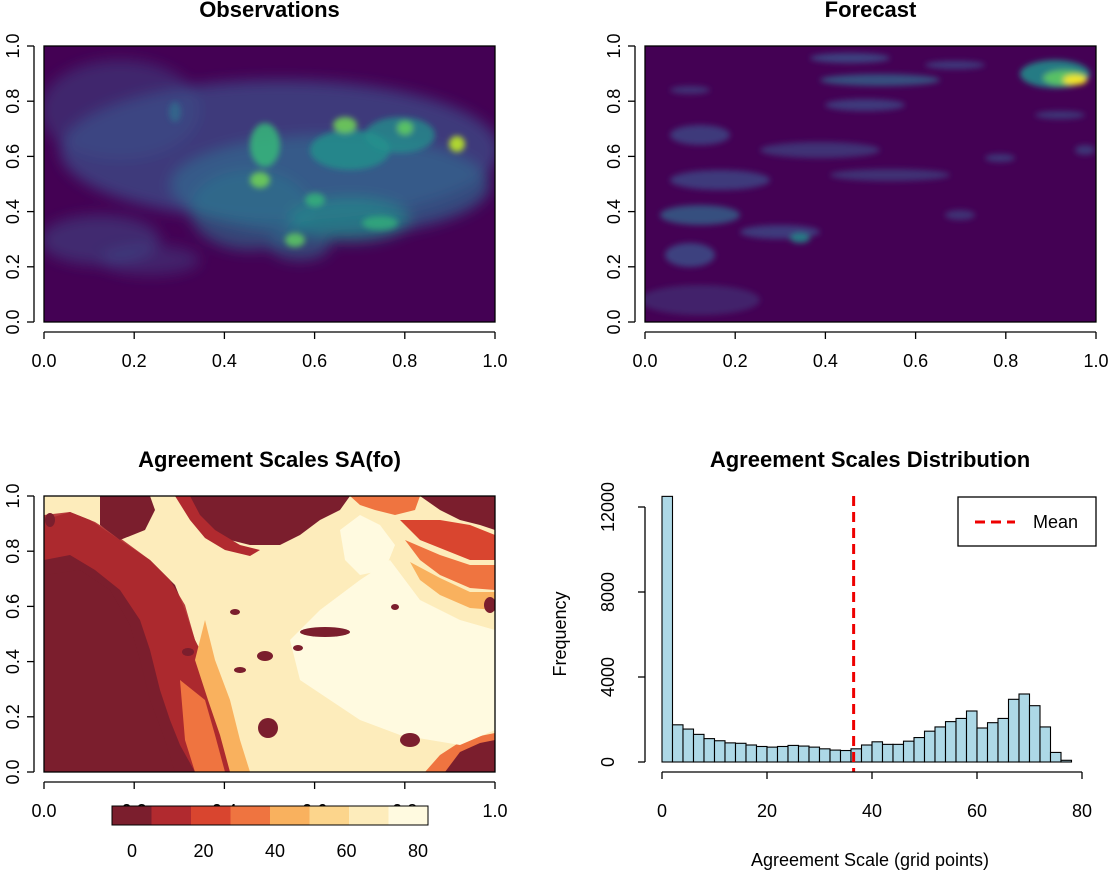  Describe the element at coordinates (872, 811) in the screenshot. I see `histogram-x-tick-label: 40` at that location.